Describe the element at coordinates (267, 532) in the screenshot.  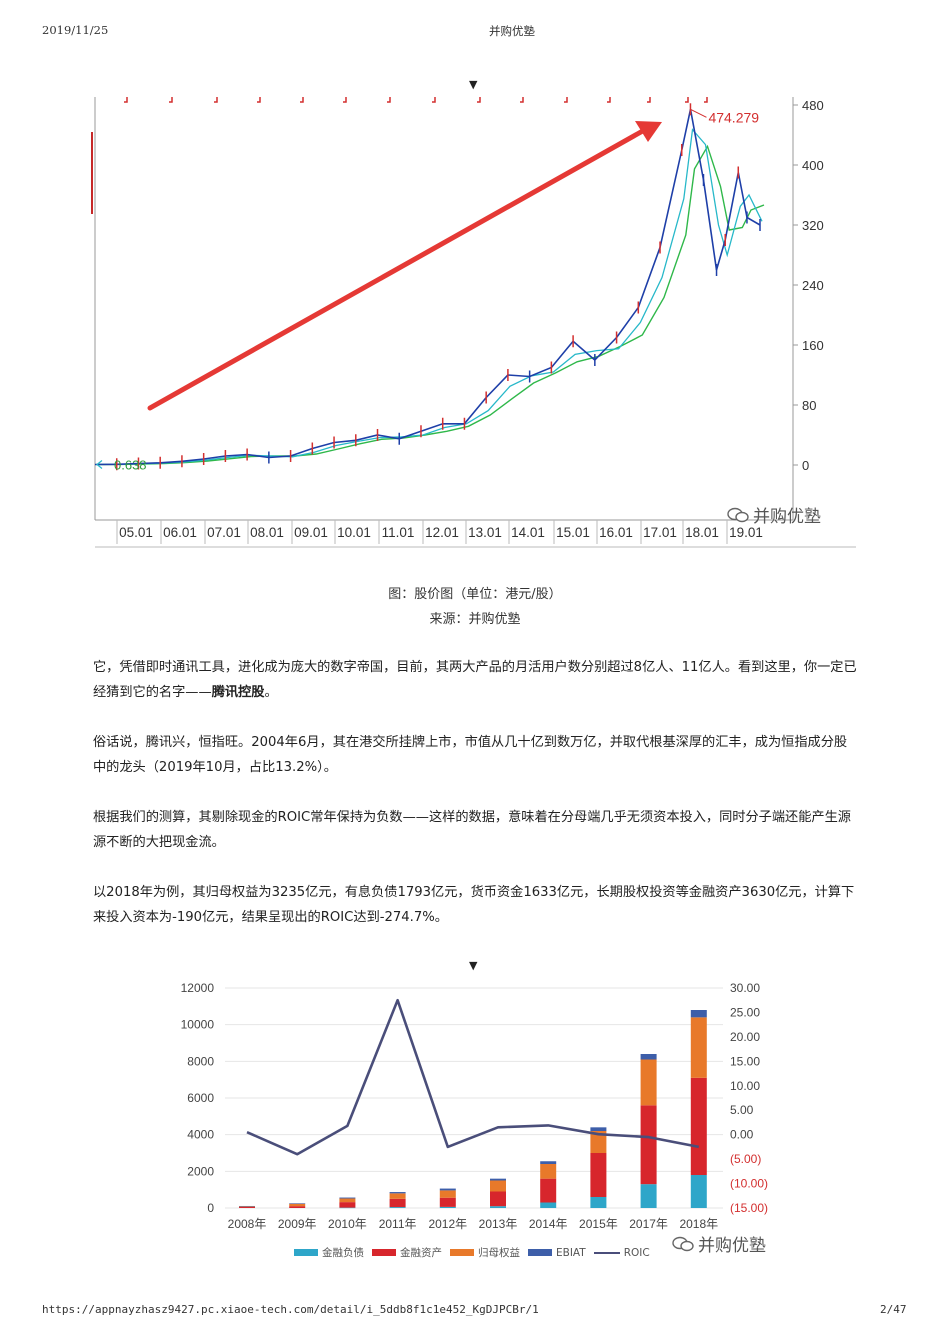
I see `chart1-xtick-label: 08.01` at that location.